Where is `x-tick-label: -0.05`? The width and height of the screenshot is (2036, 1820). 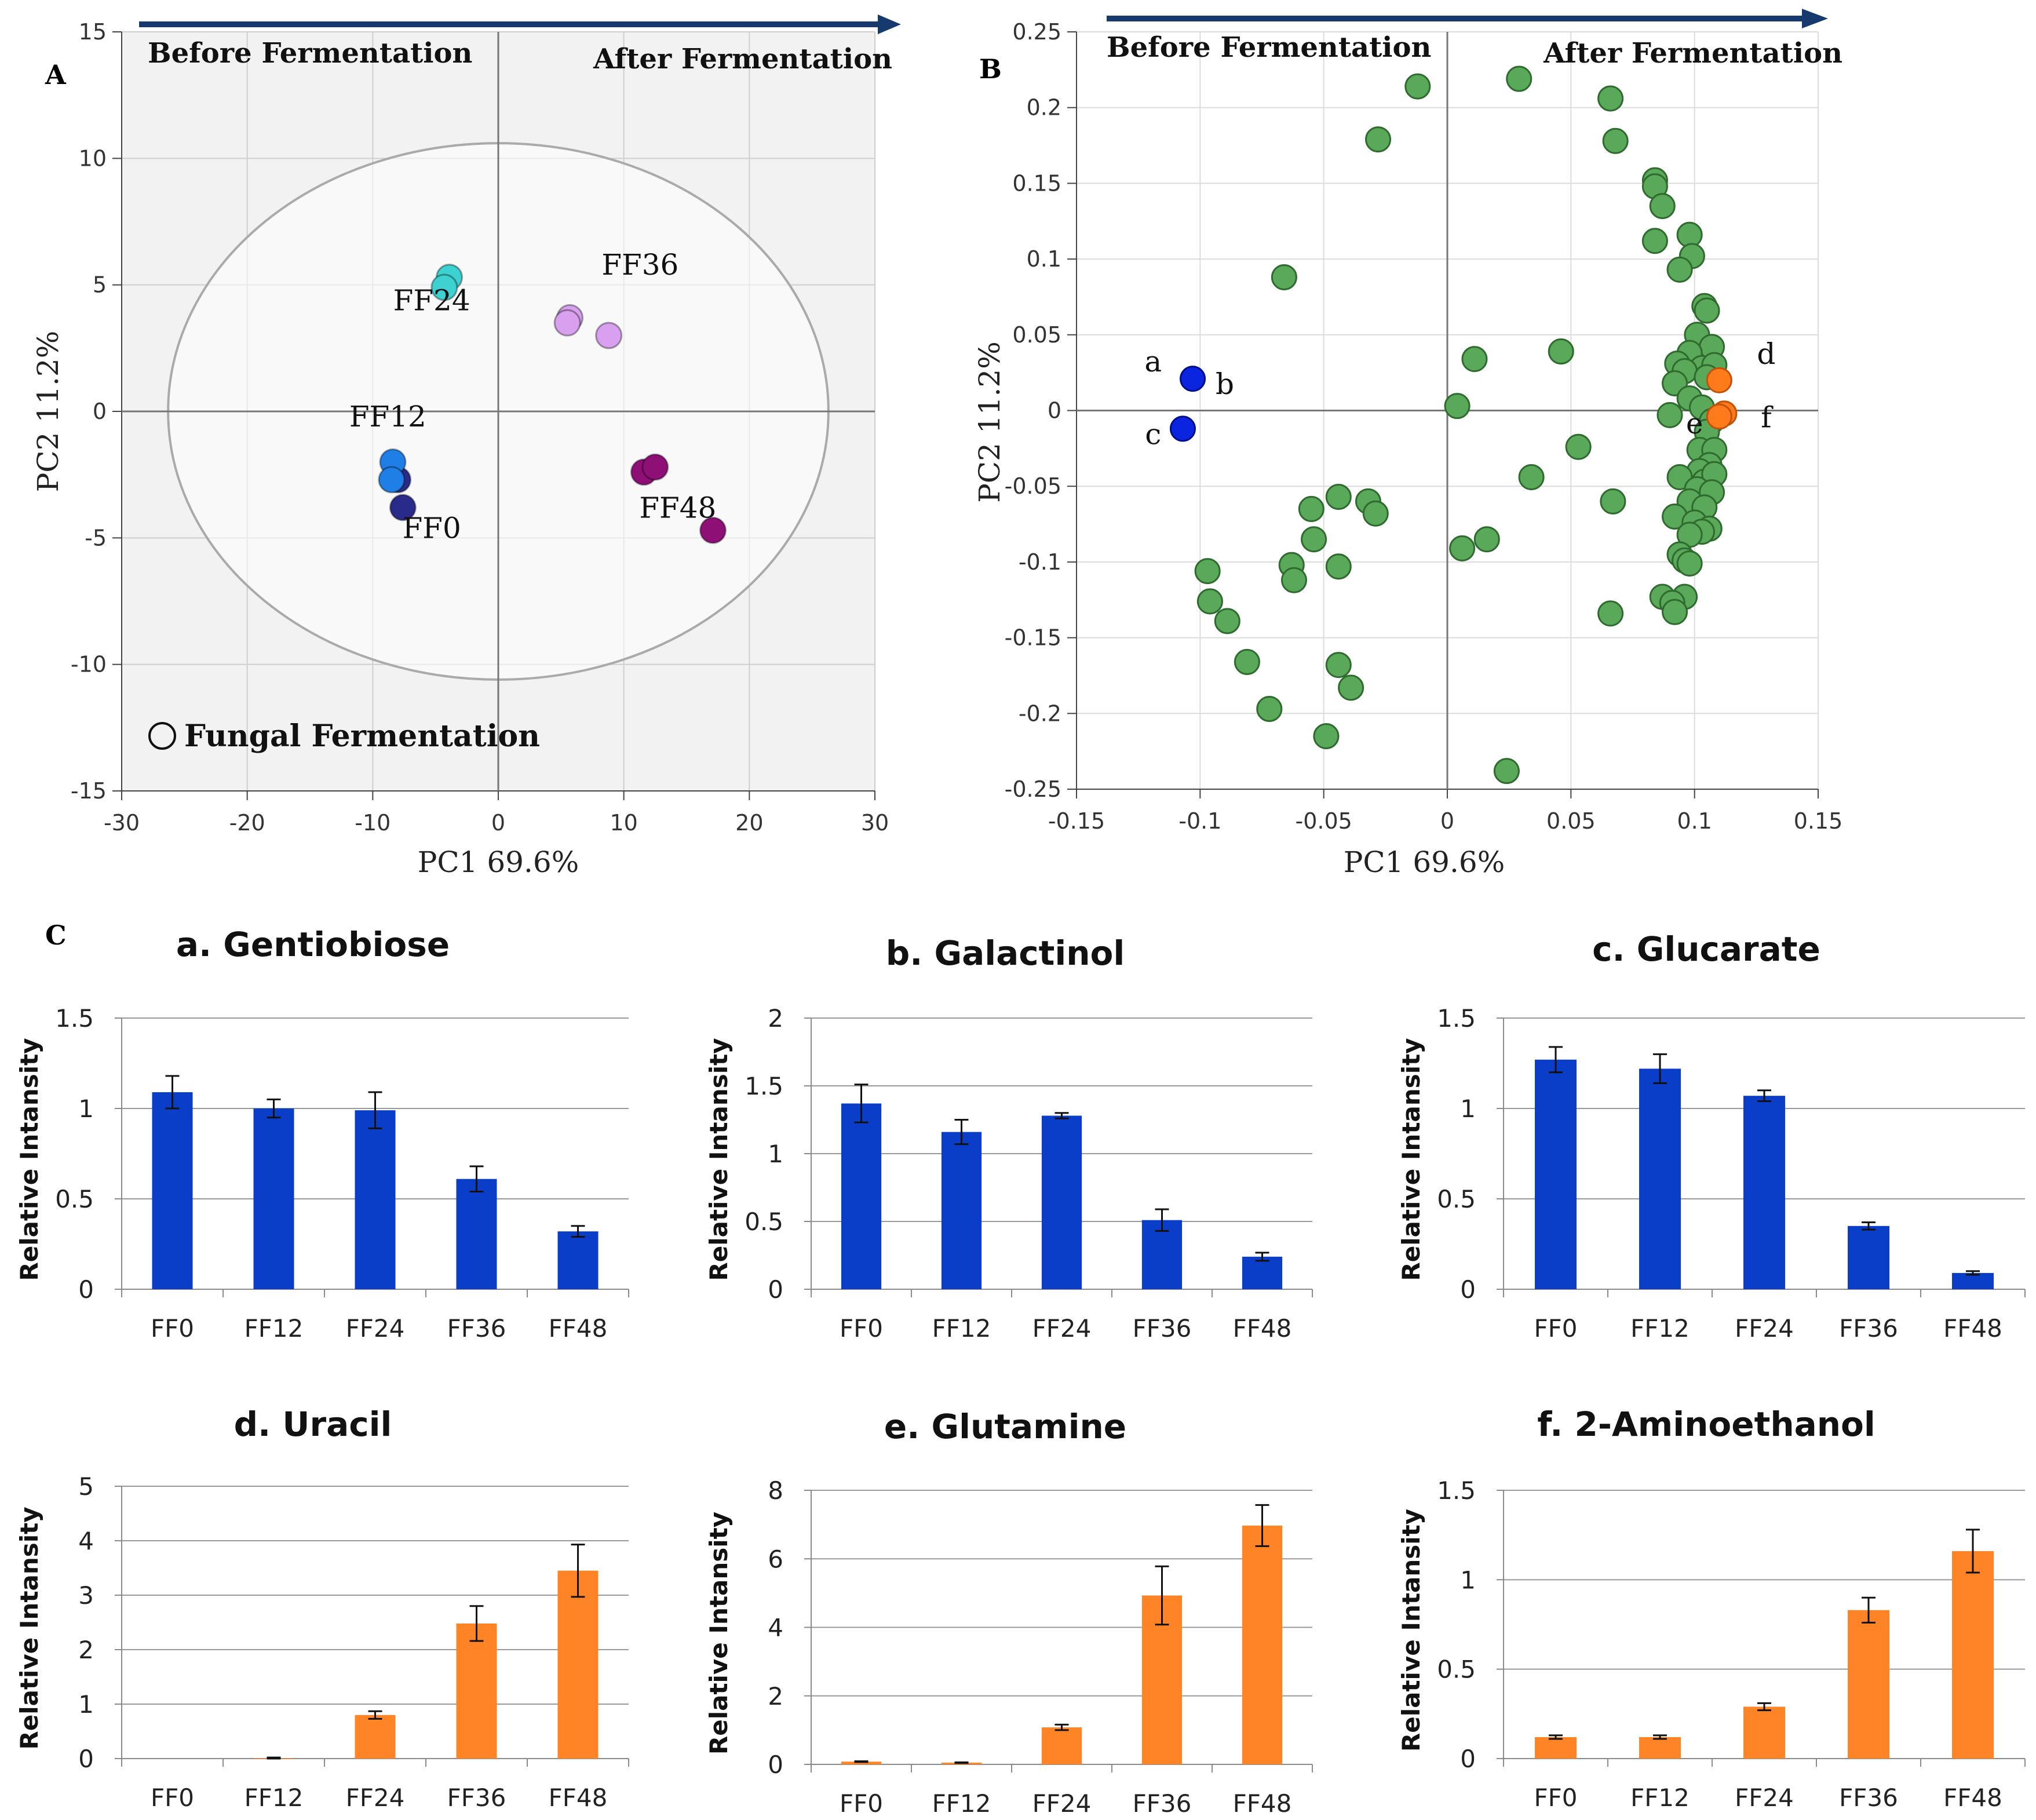 x-tick-label: -0.05 is located at coordinates (1324, 821).